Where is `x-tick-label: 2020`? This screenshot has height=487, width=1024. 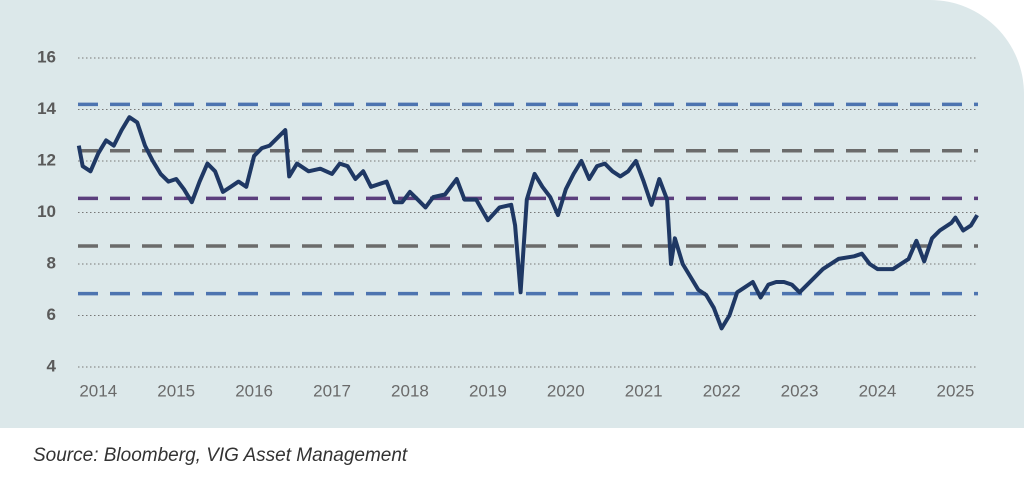 x-tick-label: 2020 is located at coordinates (566, 390).